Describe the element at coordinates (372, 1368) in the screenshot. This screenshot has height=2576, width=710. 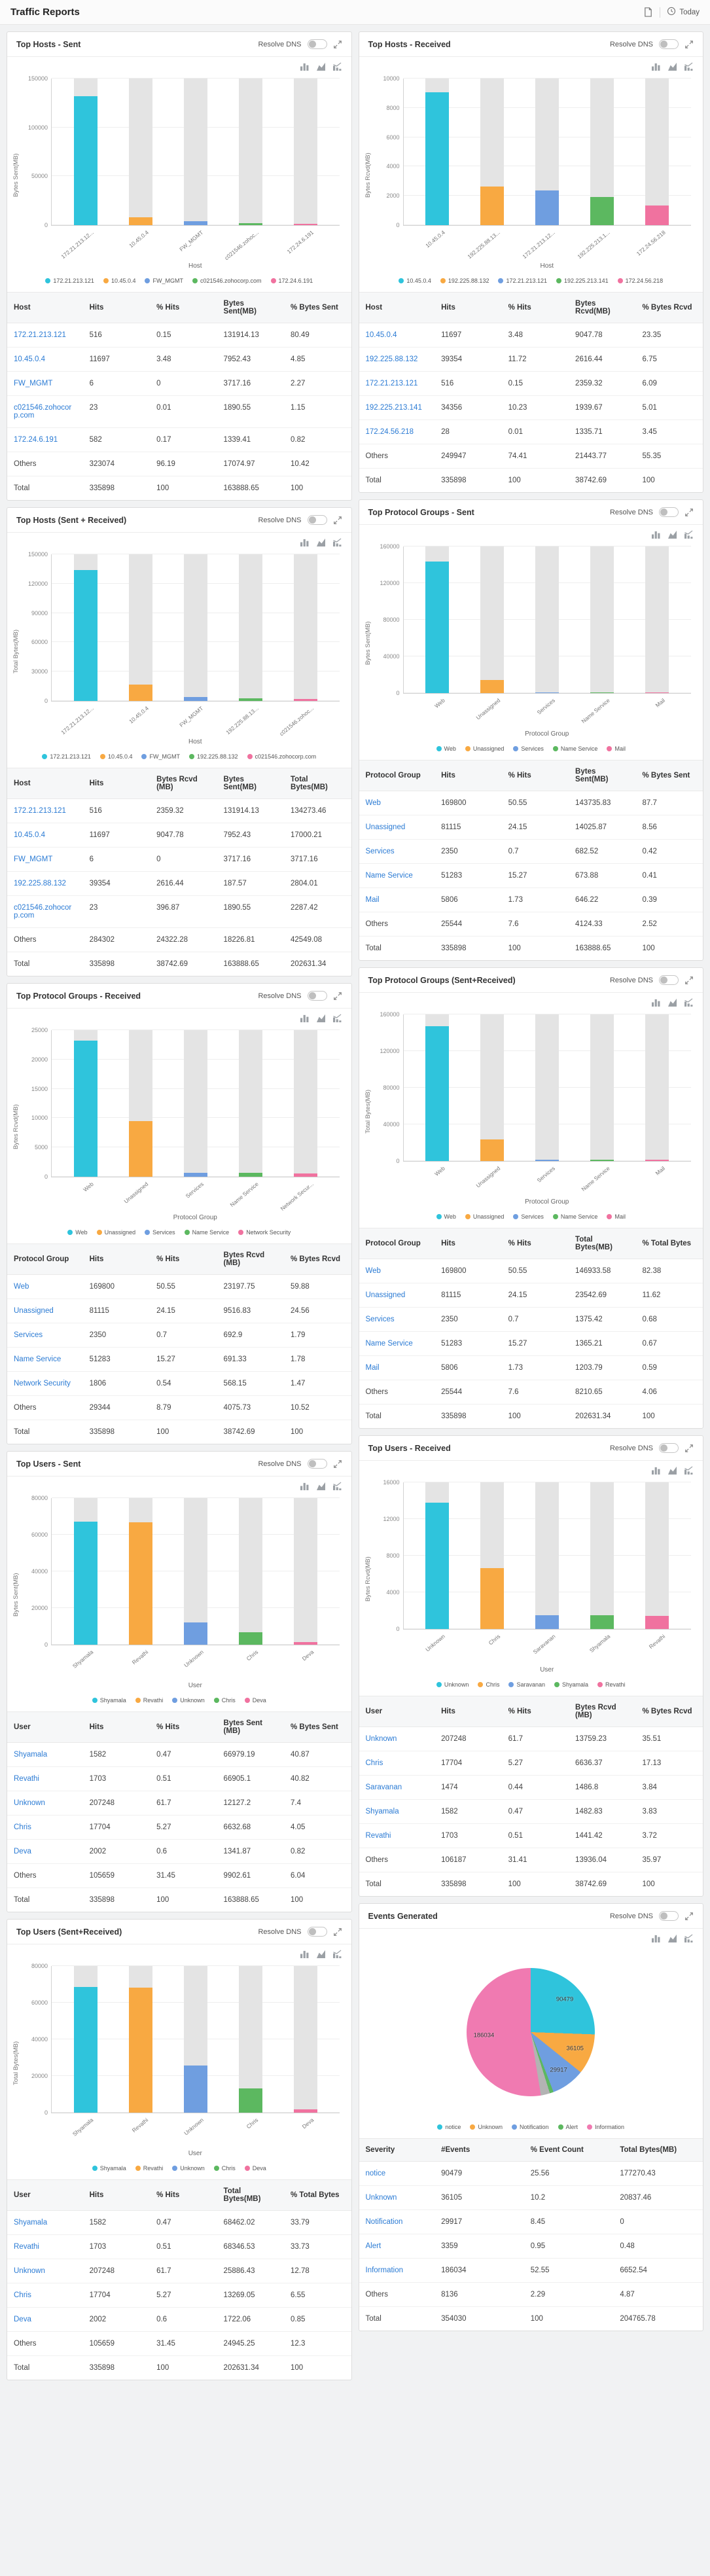
I see `row-link: Mail` at that location.